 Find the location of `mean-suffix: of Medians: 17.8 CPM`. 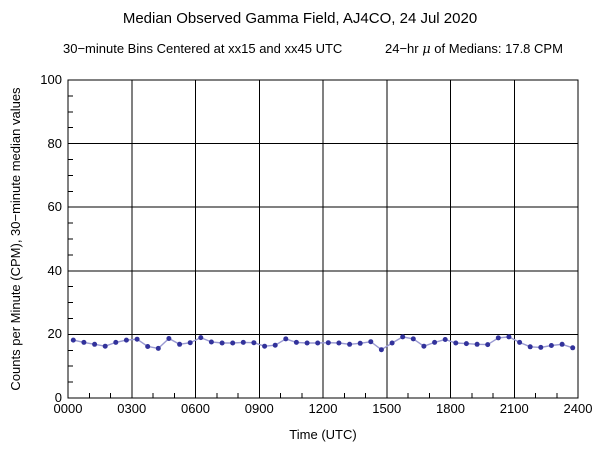

mean-suffix: of Medians: 17.8 CPM is located at coordinates (496, 48).